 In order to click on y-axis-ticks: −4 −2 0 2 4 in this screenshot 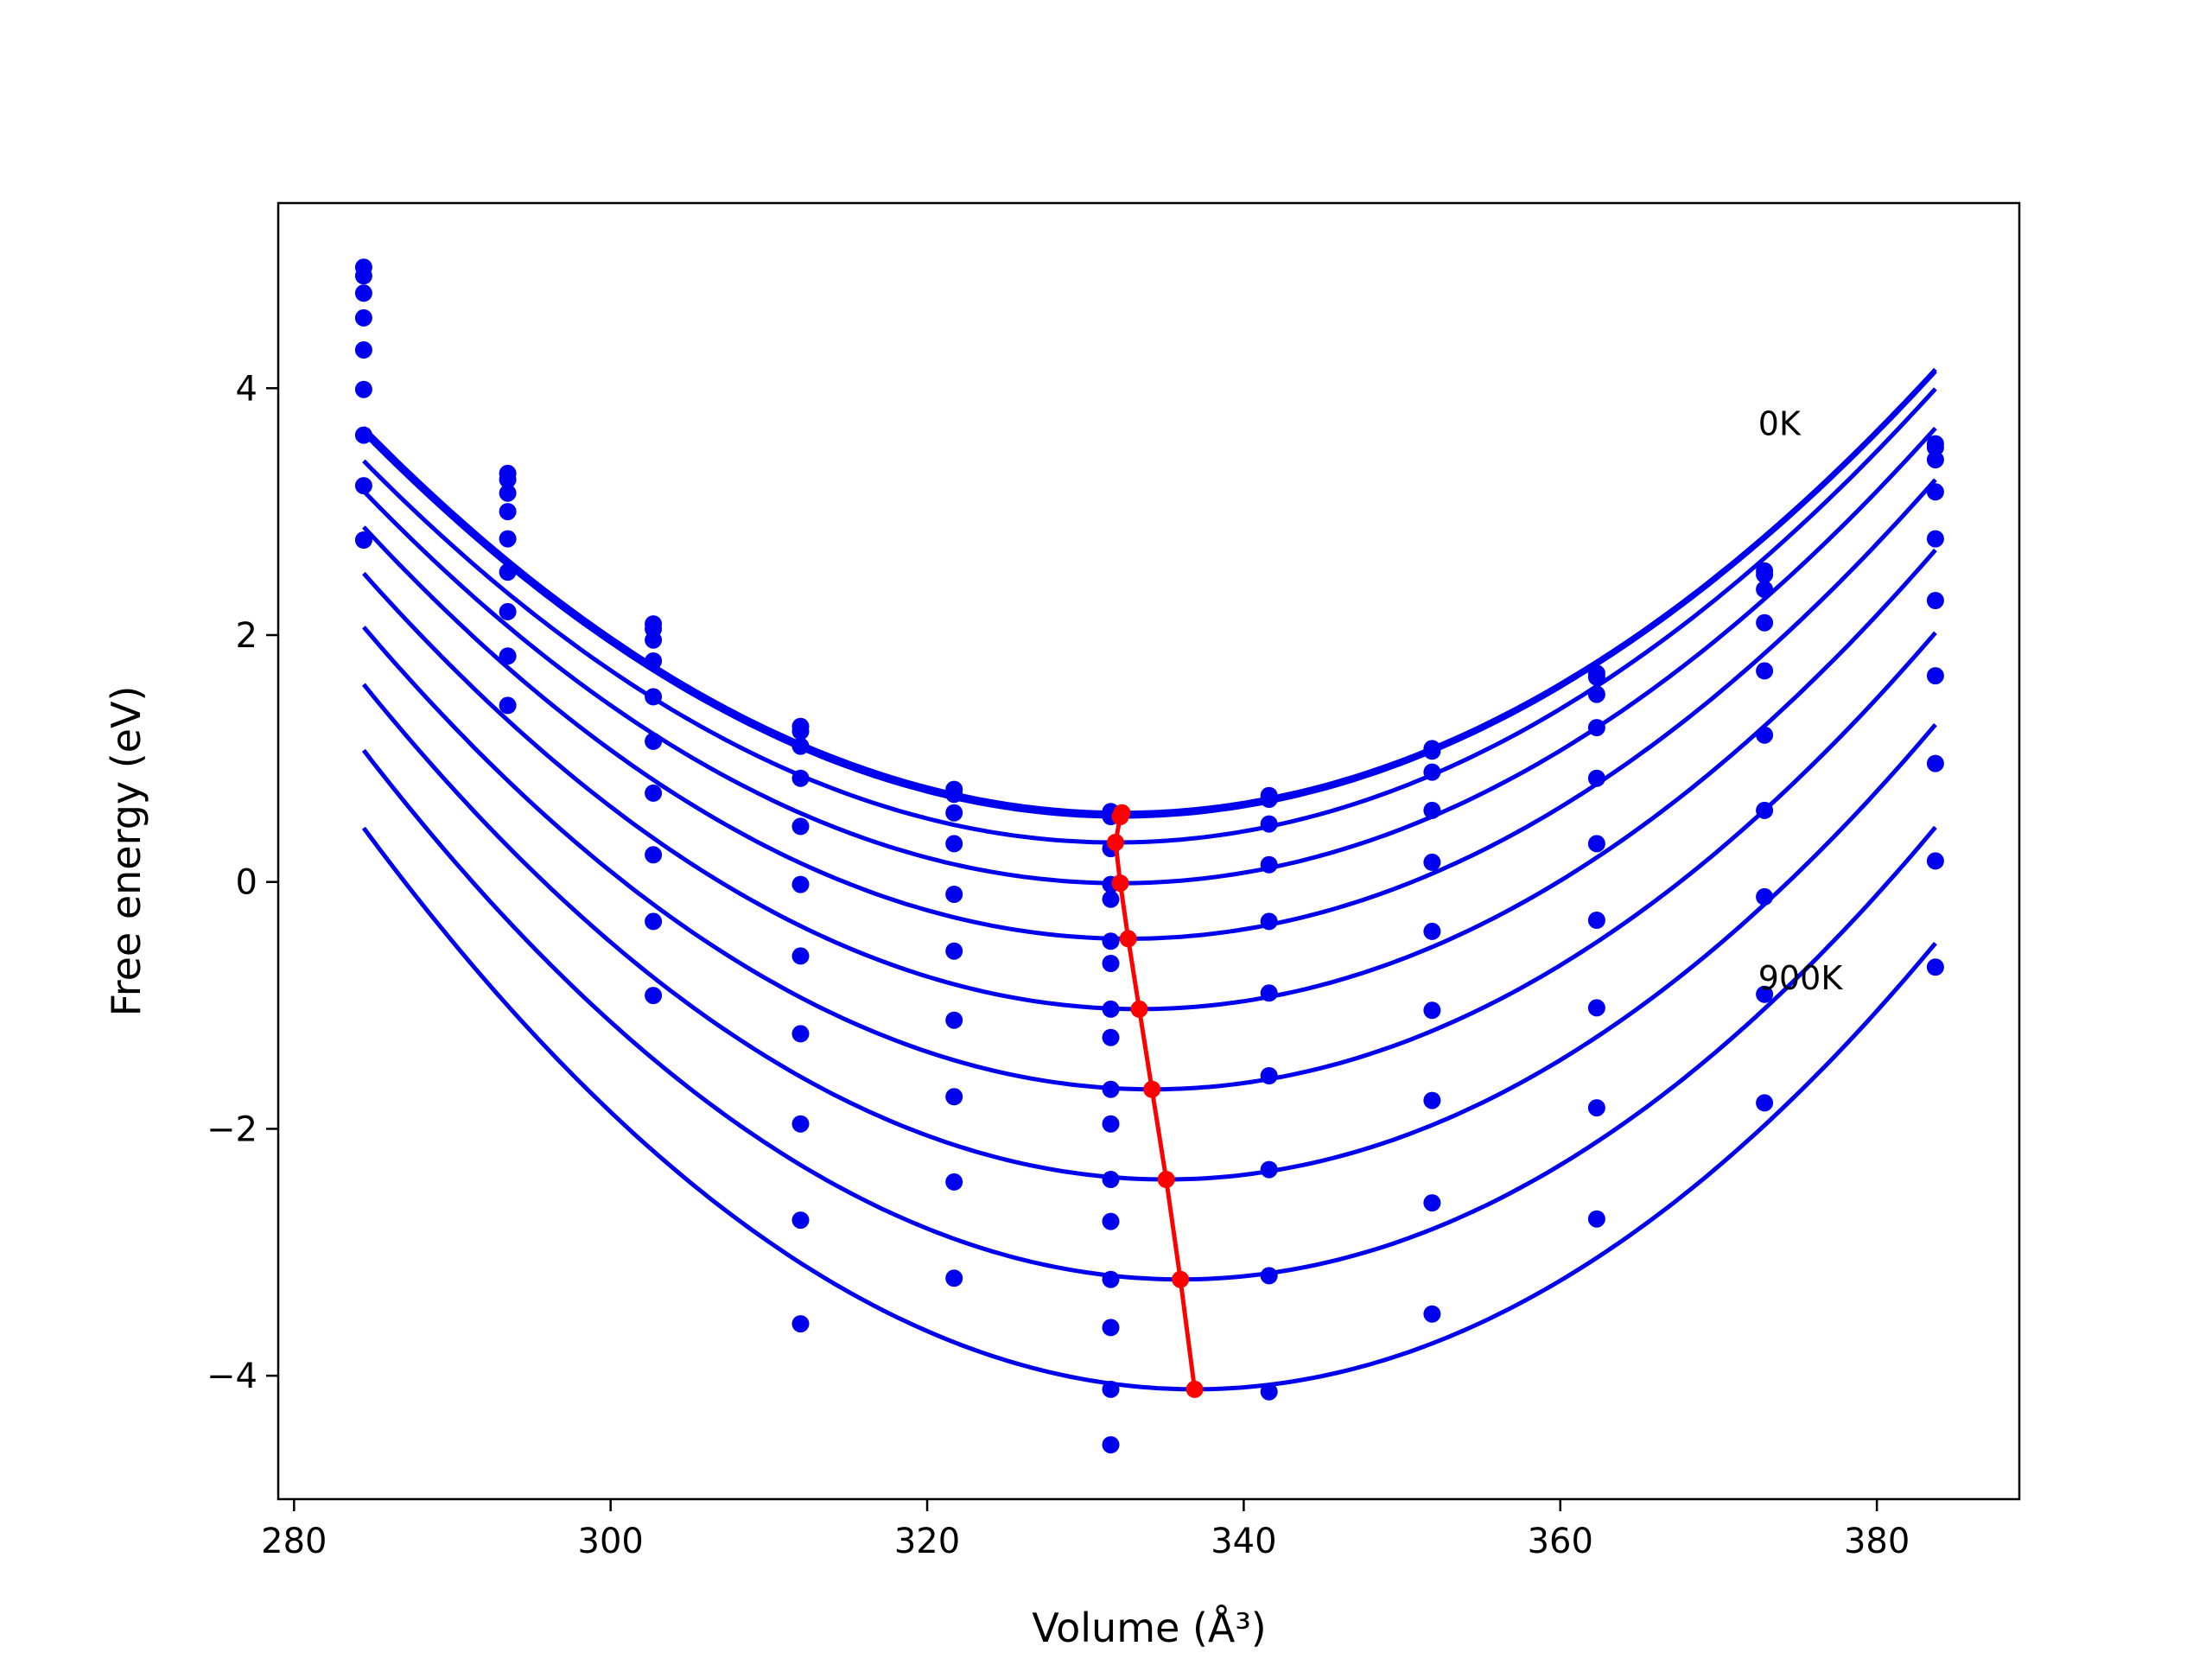, I will do `click(242, 882)`.